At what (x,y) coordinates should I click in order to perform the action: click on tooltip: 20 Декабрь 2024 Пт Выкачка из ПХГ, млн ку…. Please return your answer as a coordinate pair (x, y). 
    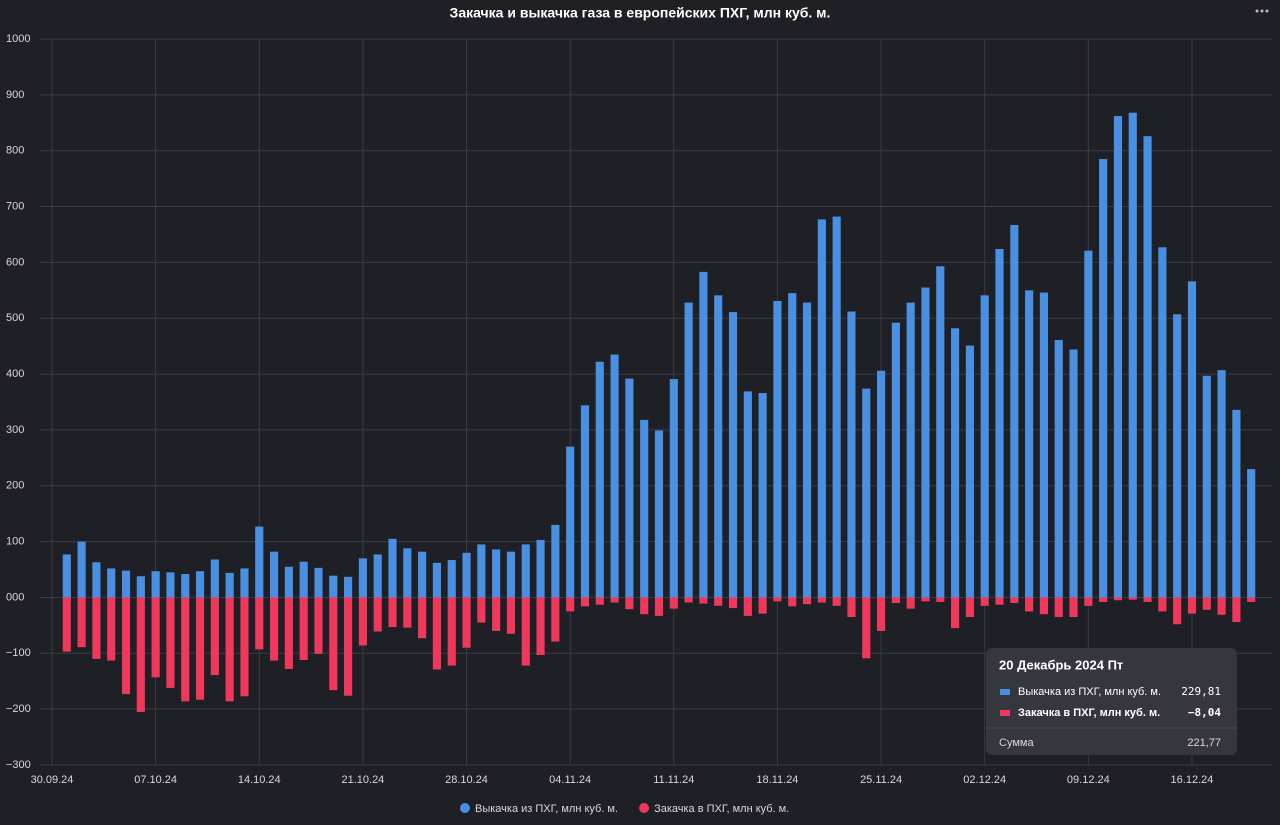
    Looking at the image, I should click on (1111, 701).